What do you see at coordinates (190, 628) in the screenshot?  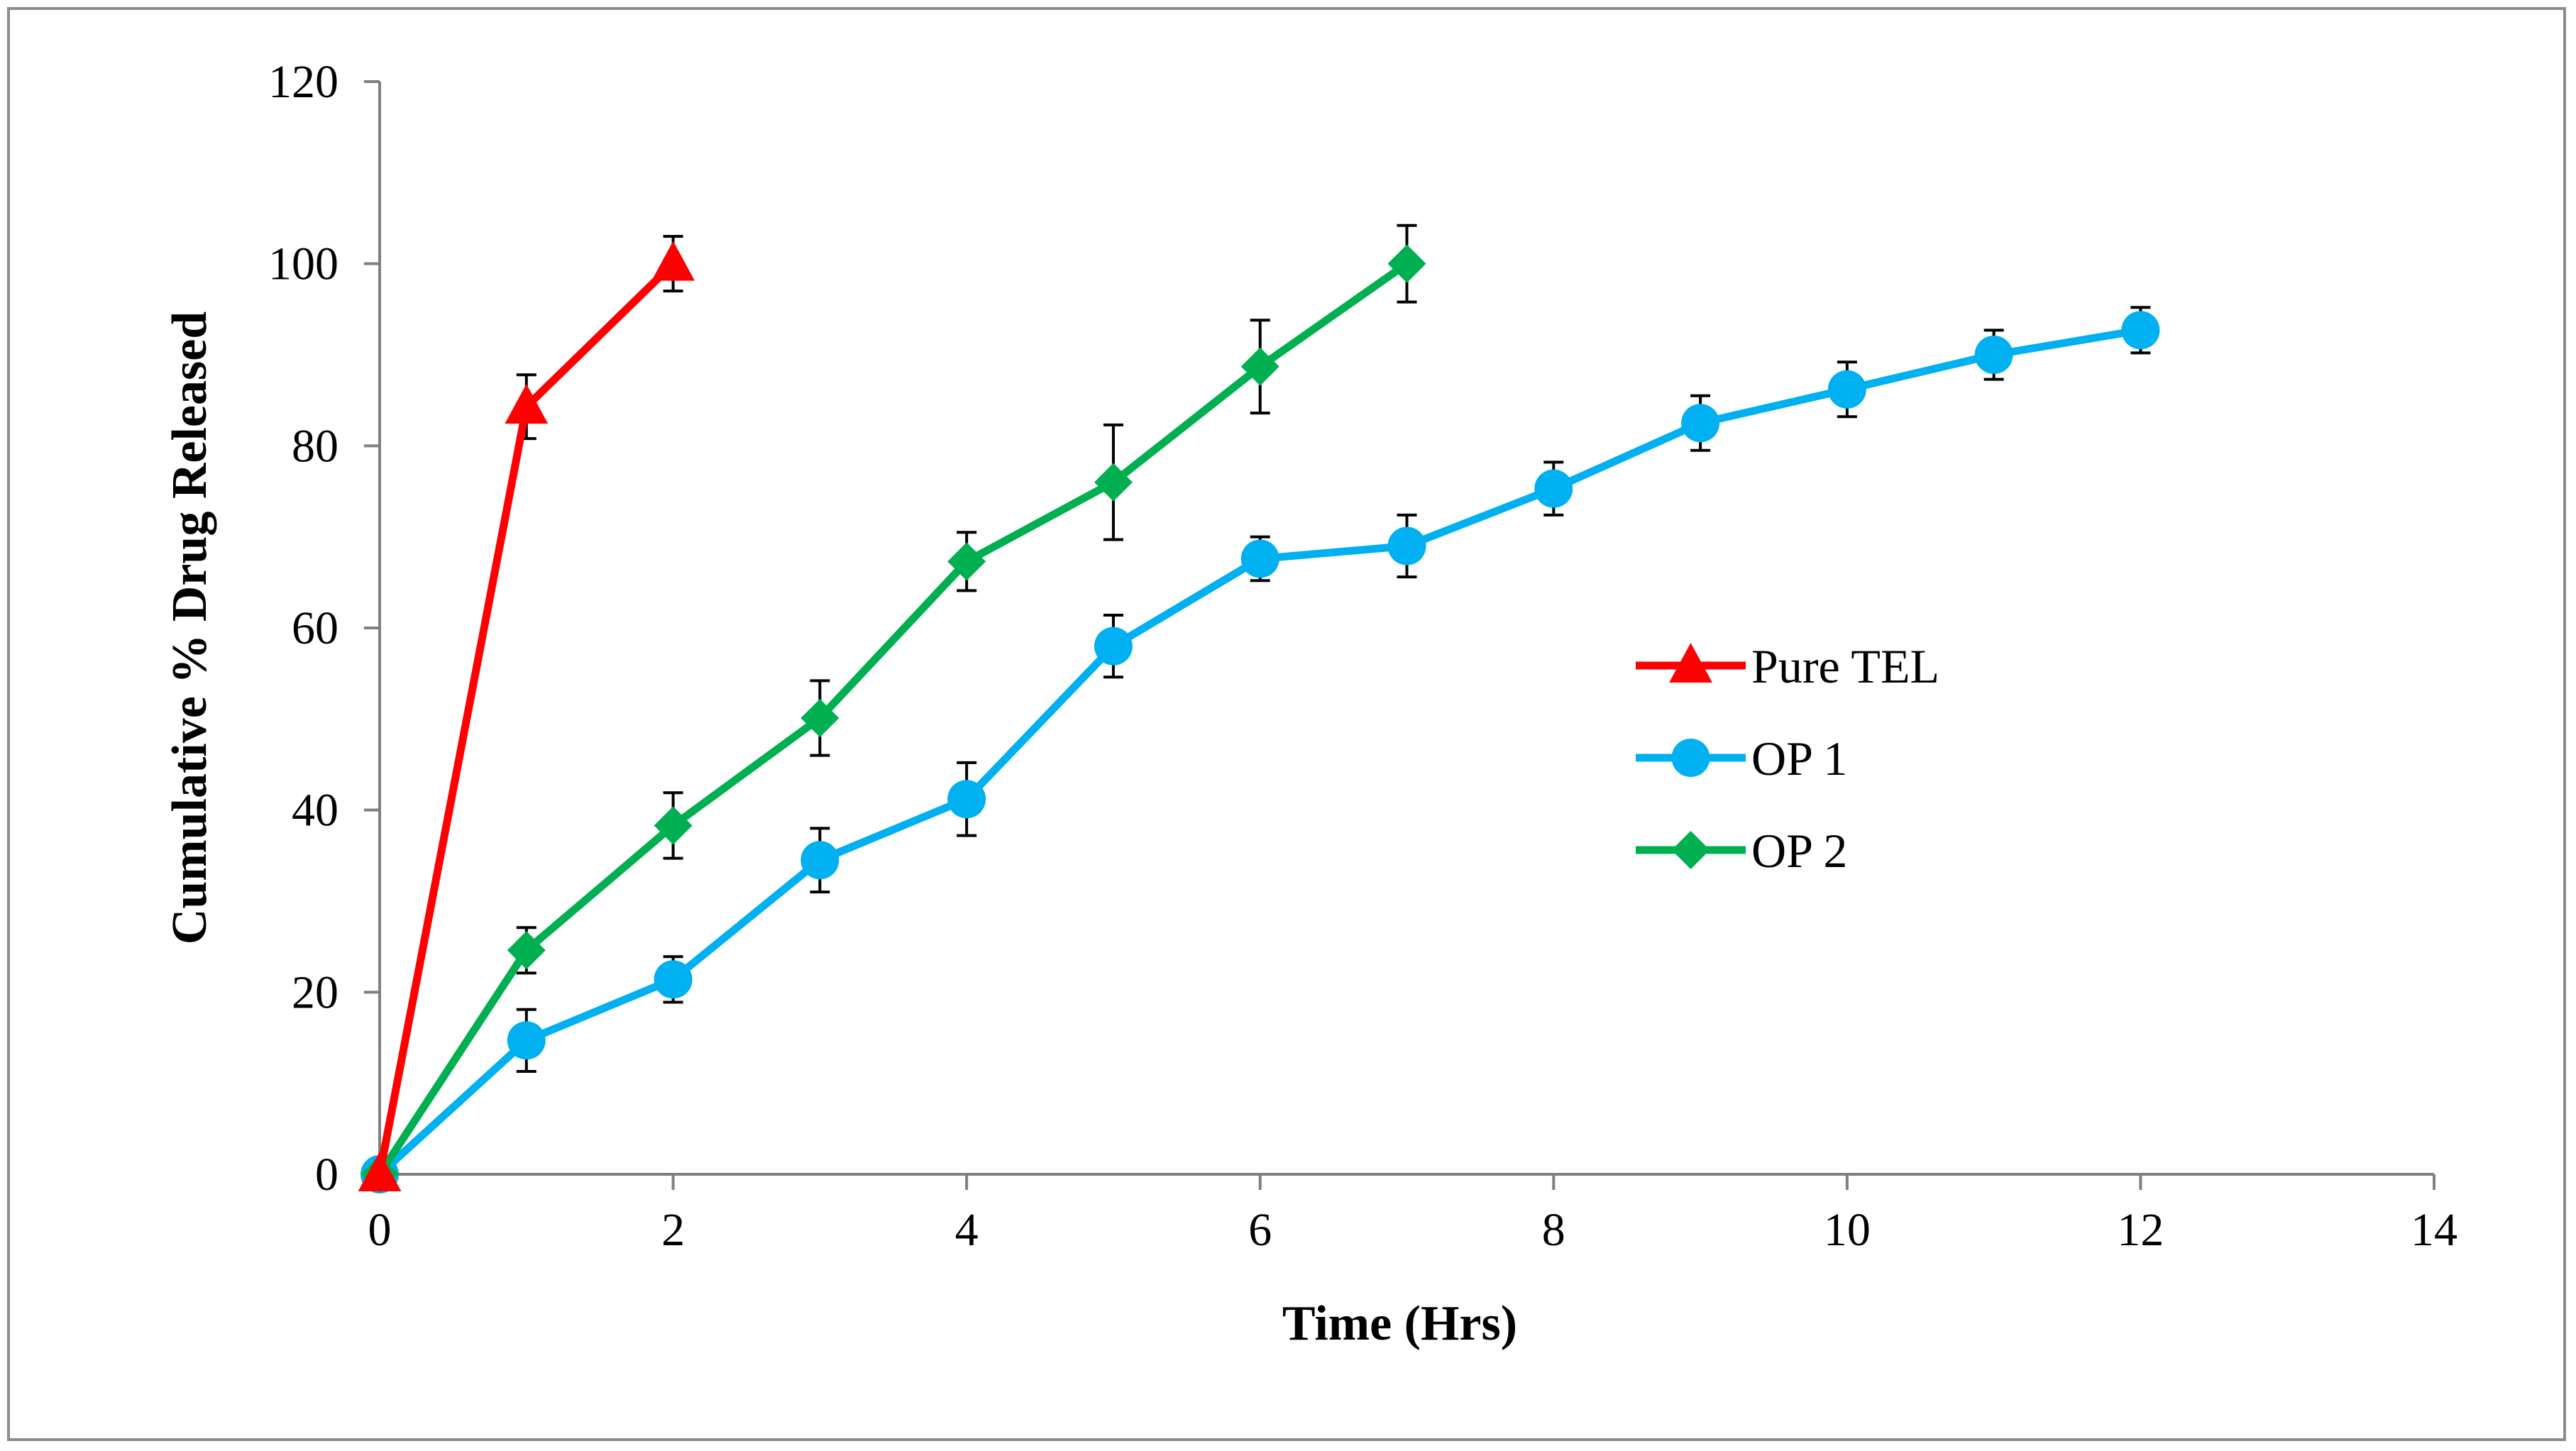 I see `y-axis-title: Cumulative % Drug Released` at bounding box center [190, 628].